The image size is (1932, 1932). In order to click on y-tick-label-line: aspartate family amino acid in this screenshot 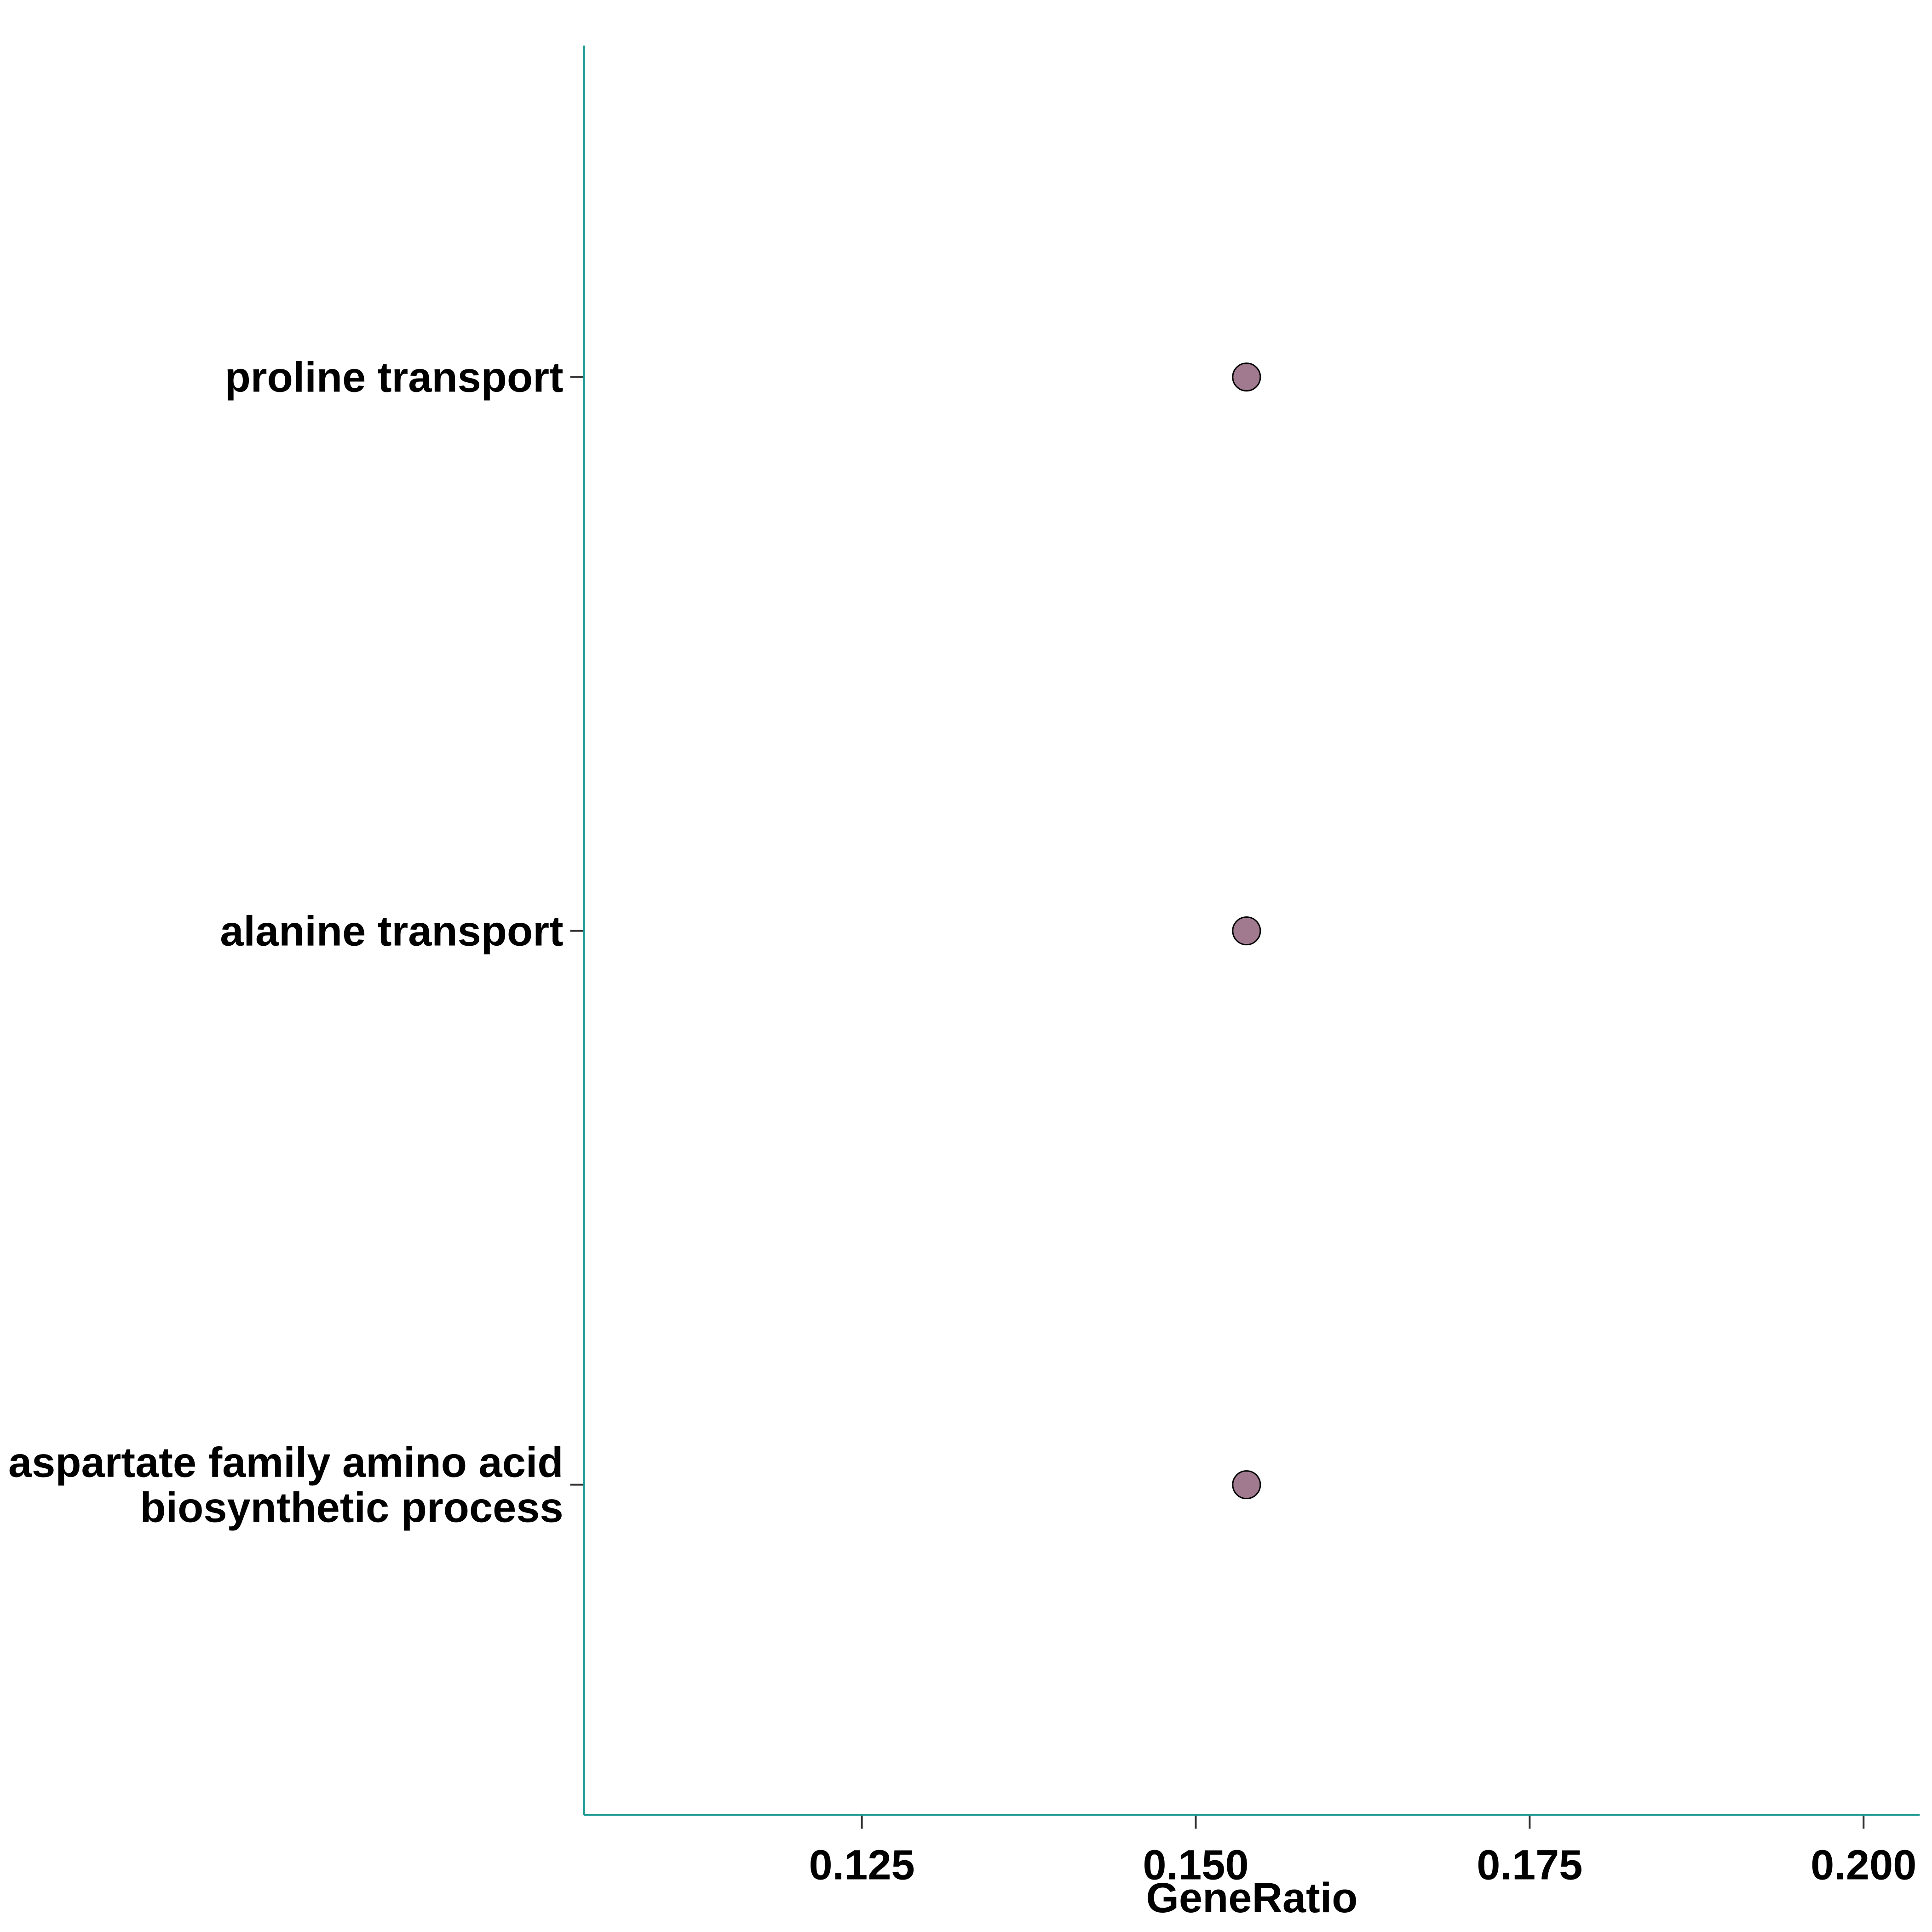, I will do `click(286, 1462)`.